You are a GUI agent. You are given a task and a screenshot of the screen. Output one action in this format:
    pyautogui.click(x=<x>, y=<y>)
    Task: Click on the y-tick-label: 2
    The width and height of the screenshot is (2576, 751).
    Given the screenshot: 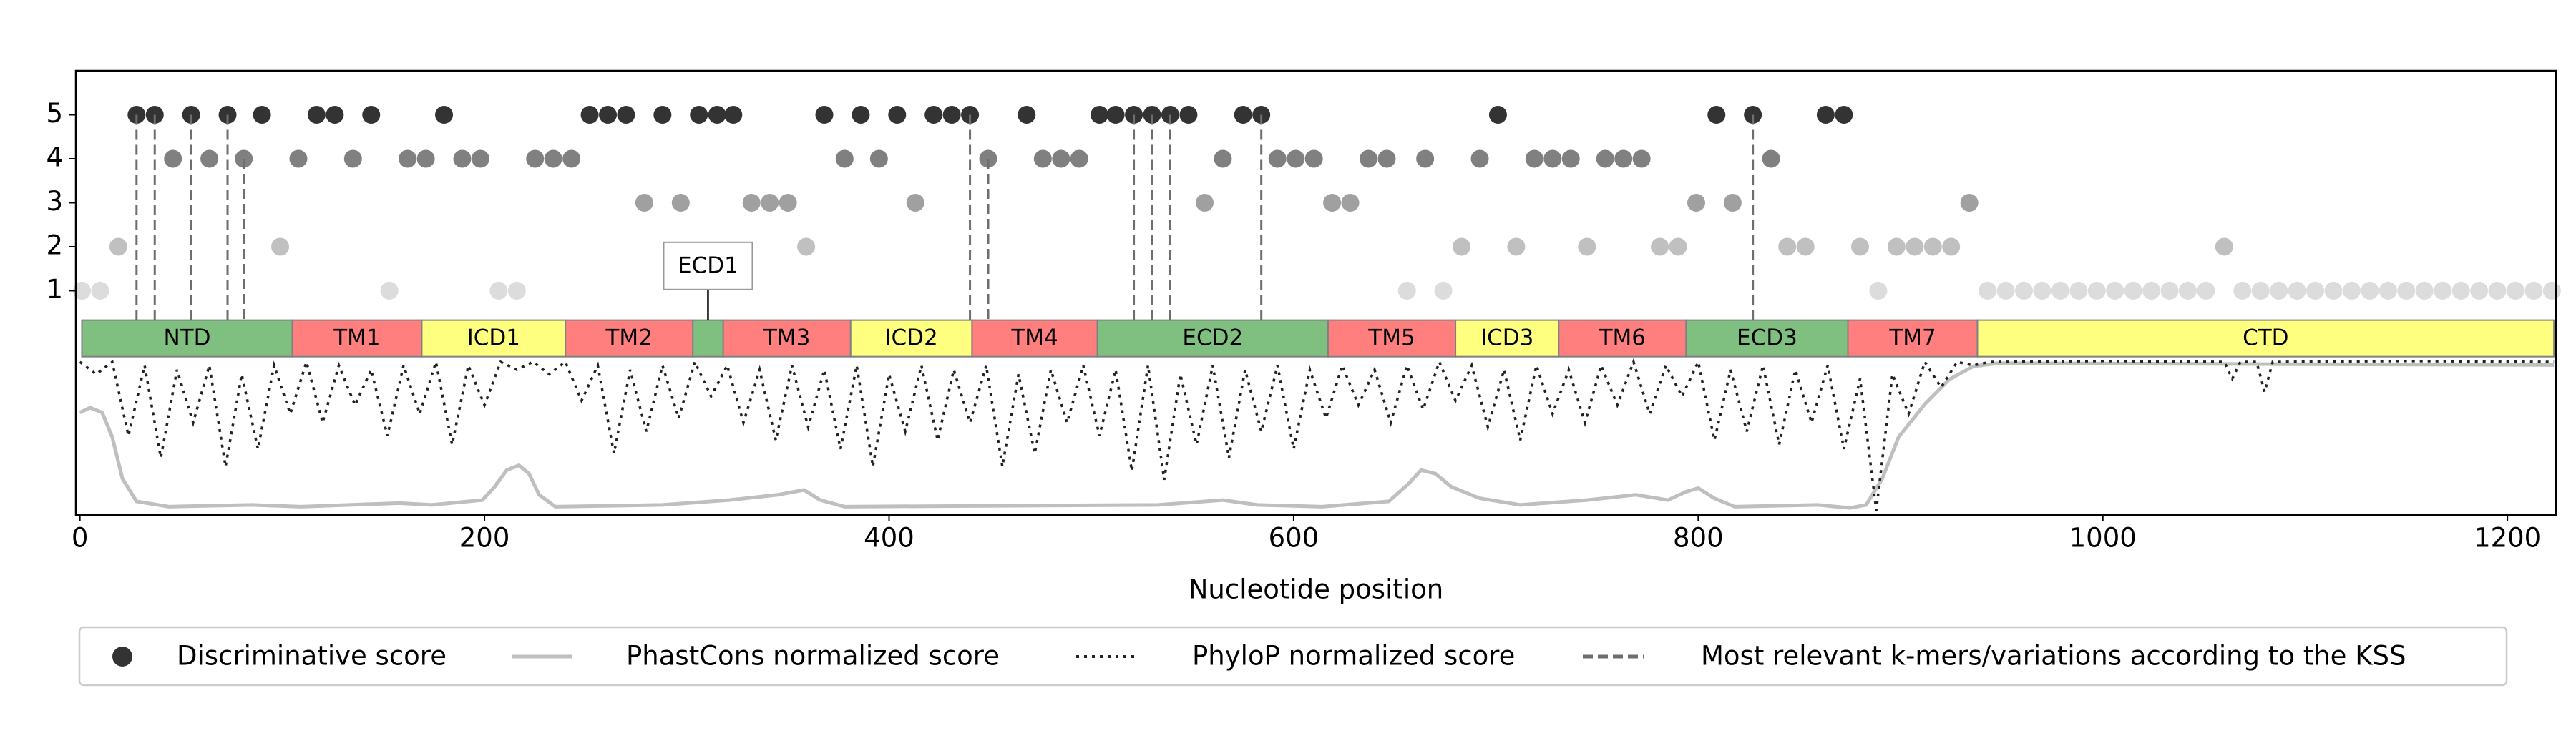 What is the action you would take?
    pyautogui.click(x=54, y=245)
    